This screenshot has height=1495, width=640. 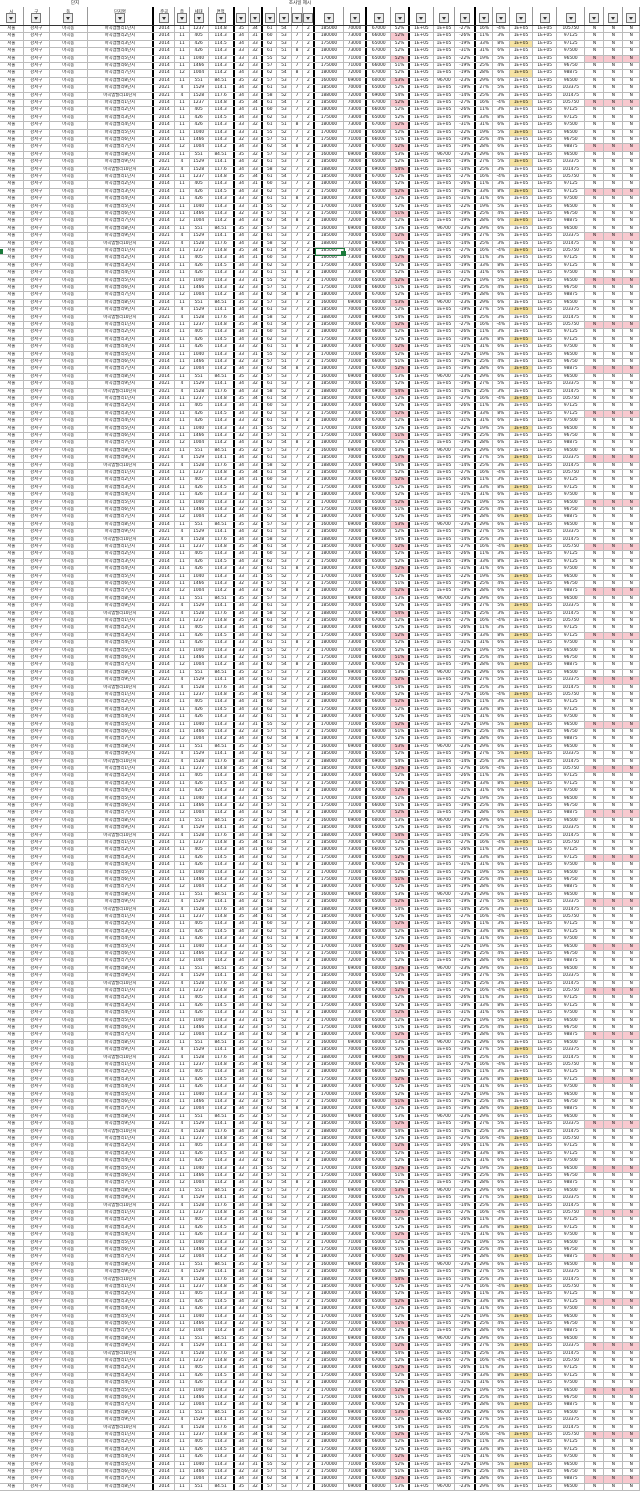 I want to click on table-cell: 마곡엠밸리4단지, so click(x=121, y=1013).